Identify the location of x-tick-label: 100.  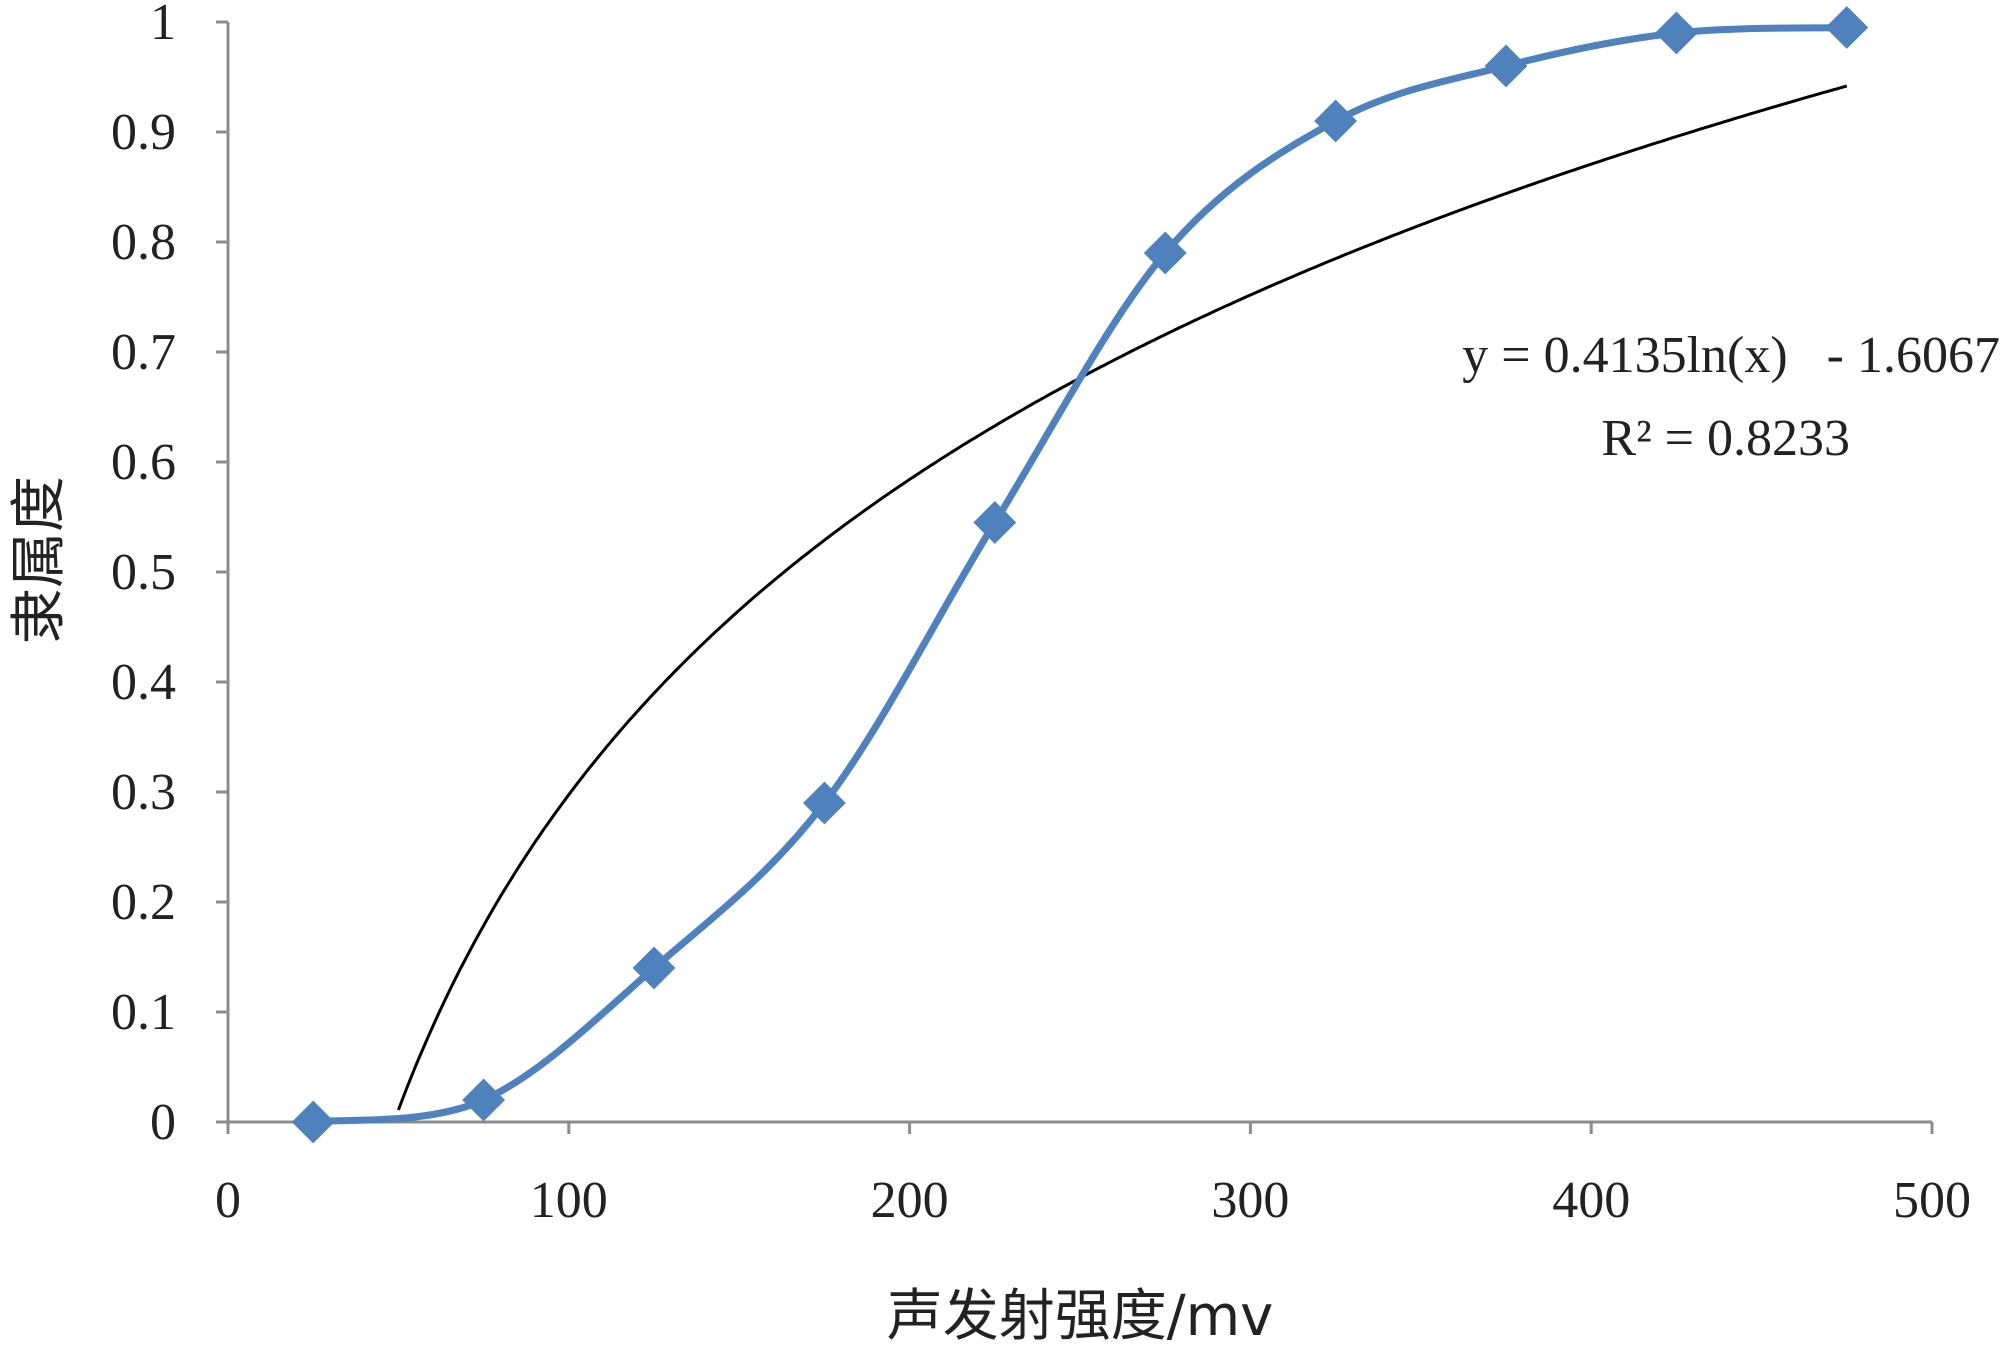
(569, 1200).